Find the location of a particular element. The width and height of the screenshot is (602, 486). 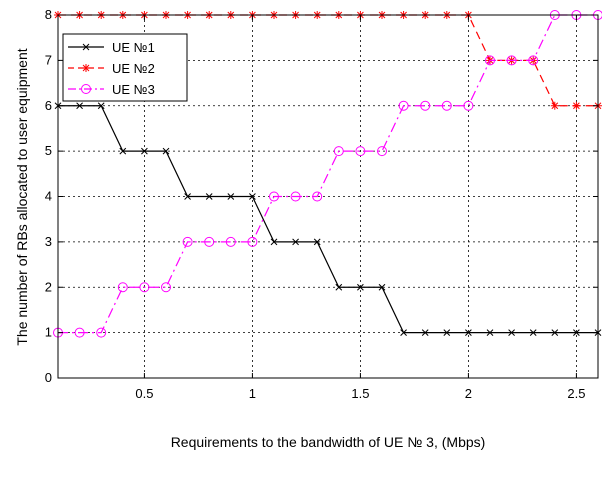

y-tick-label: 5 is located at coordinates (48, 150).